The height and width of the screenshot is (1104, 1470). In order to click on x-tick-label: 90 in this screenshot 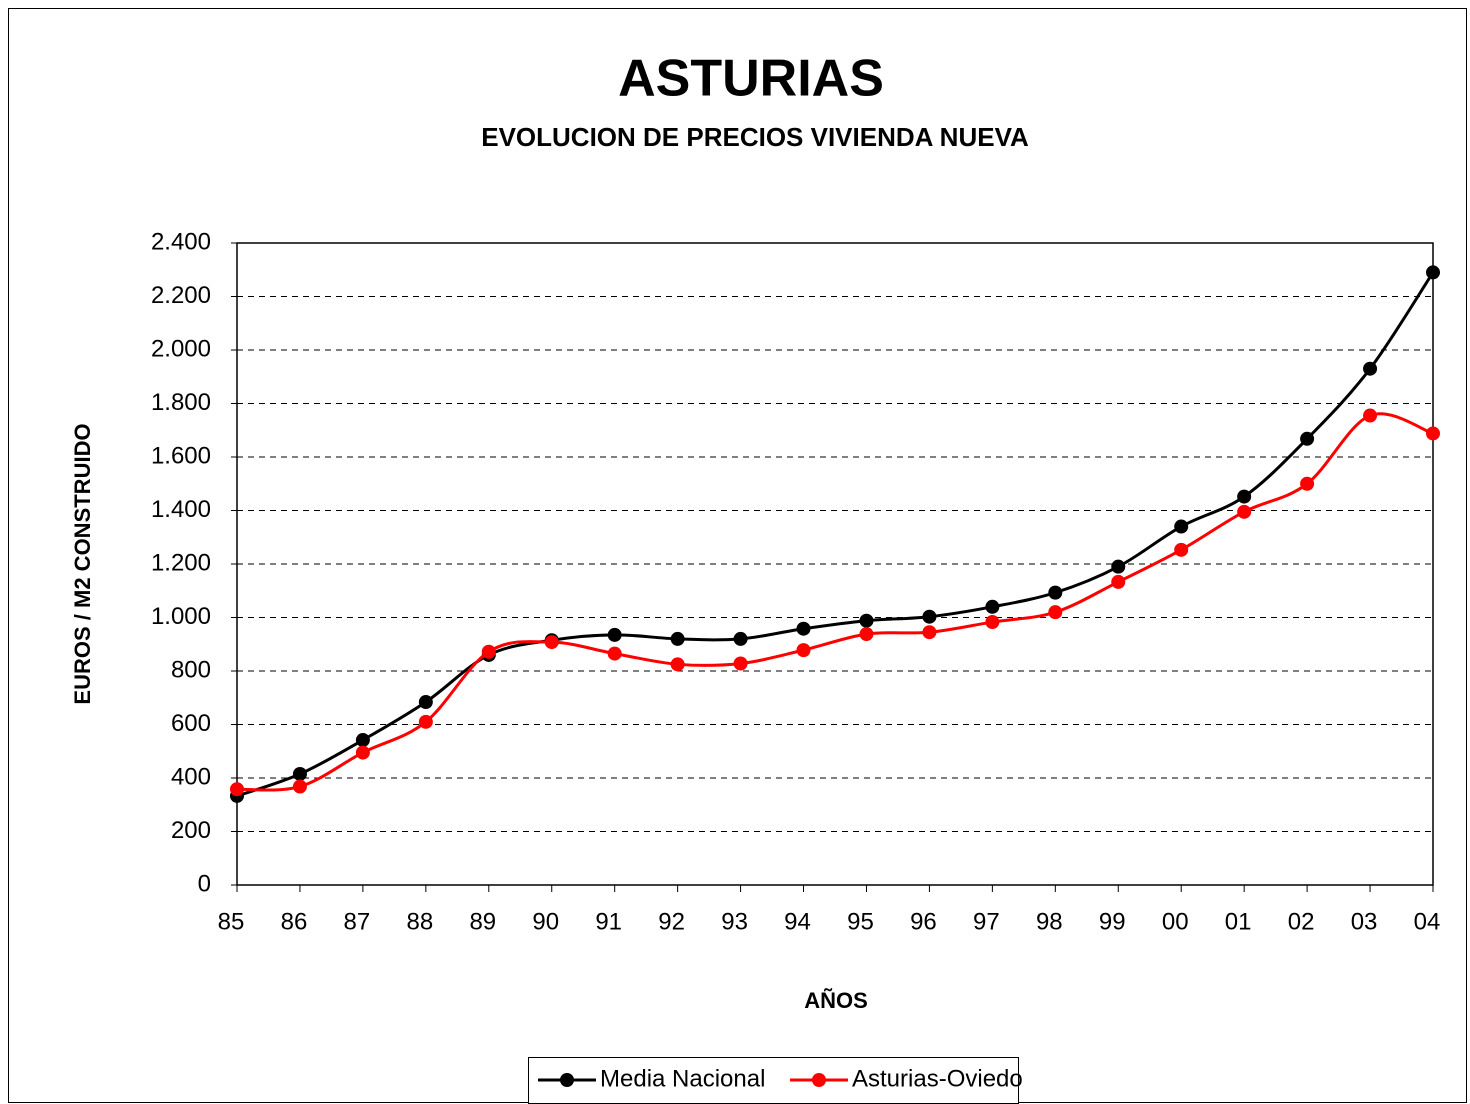, I will do `click(545, 921)`.